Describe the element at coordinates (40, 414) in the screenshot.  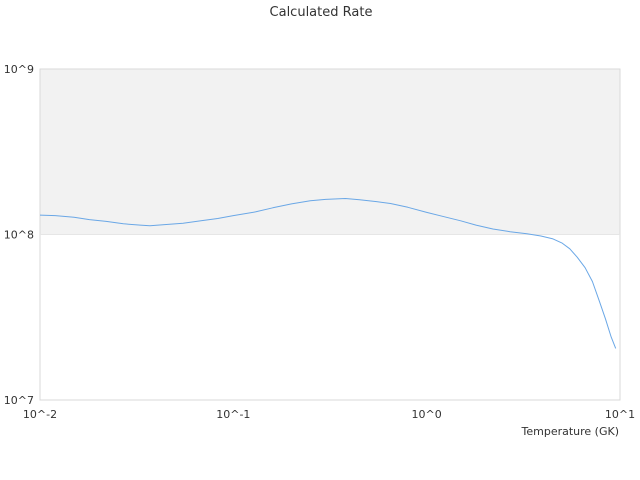
I see `x-tick-label: 10^-2` at that location.